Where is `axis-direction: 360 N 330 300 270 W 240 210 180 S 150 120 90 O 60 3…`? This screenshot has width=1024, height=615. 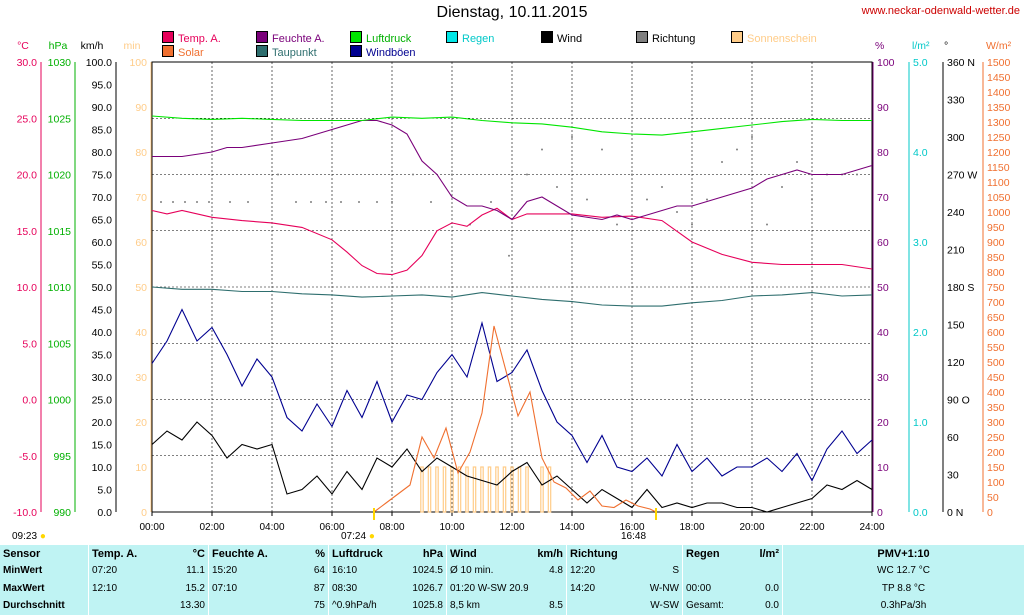 axis-direction: 360 N 330 300 270 W 240 210 180 S 150 120 90 O 60 3… is located at coordinates (959, 279).